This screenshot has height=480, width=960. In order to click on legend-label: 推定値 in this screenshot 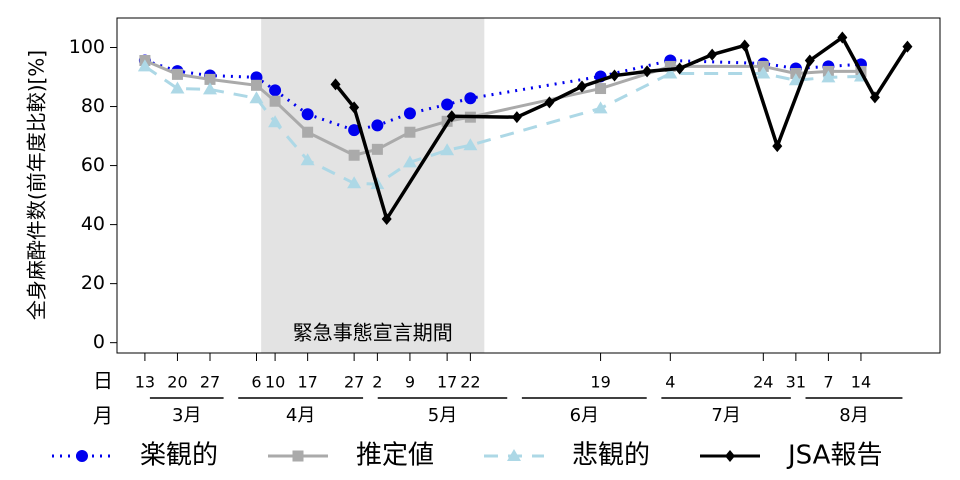, I will do `click(395, 456)`.